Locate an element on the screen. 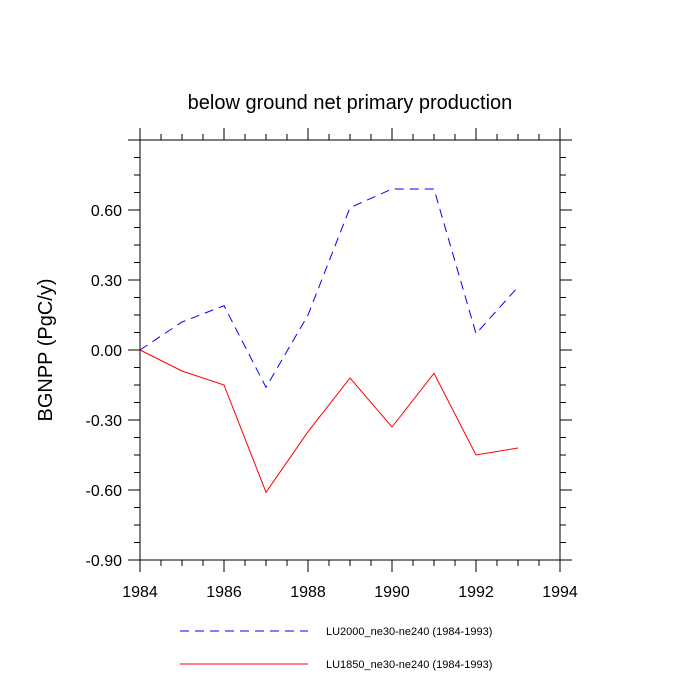  y-tick-label: -0.60 is located at coordinates (104, 491).